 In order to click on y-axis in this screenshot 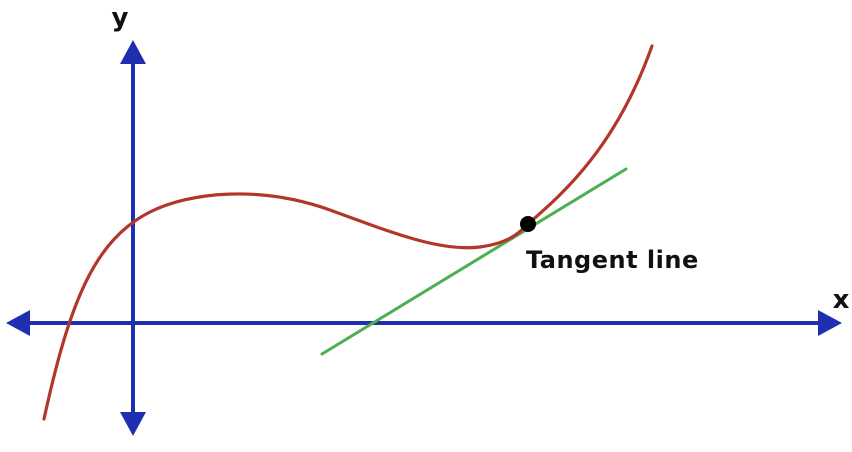, I will do `click(133, 238)`.